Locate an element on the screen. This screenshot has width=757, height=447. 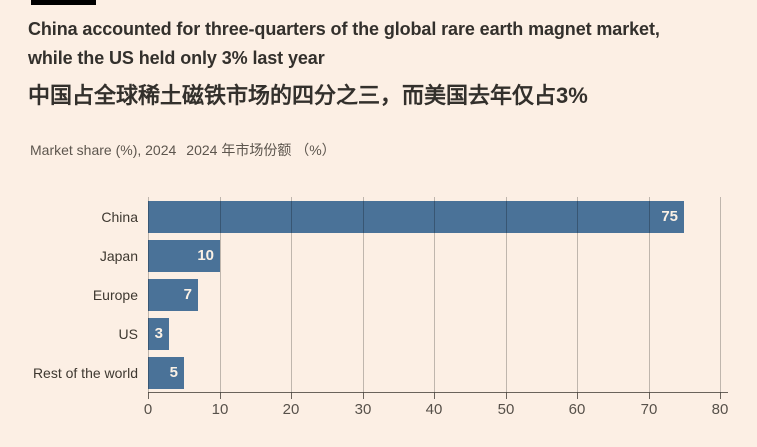
category-label: Japan is located at coordinates (118, 256).